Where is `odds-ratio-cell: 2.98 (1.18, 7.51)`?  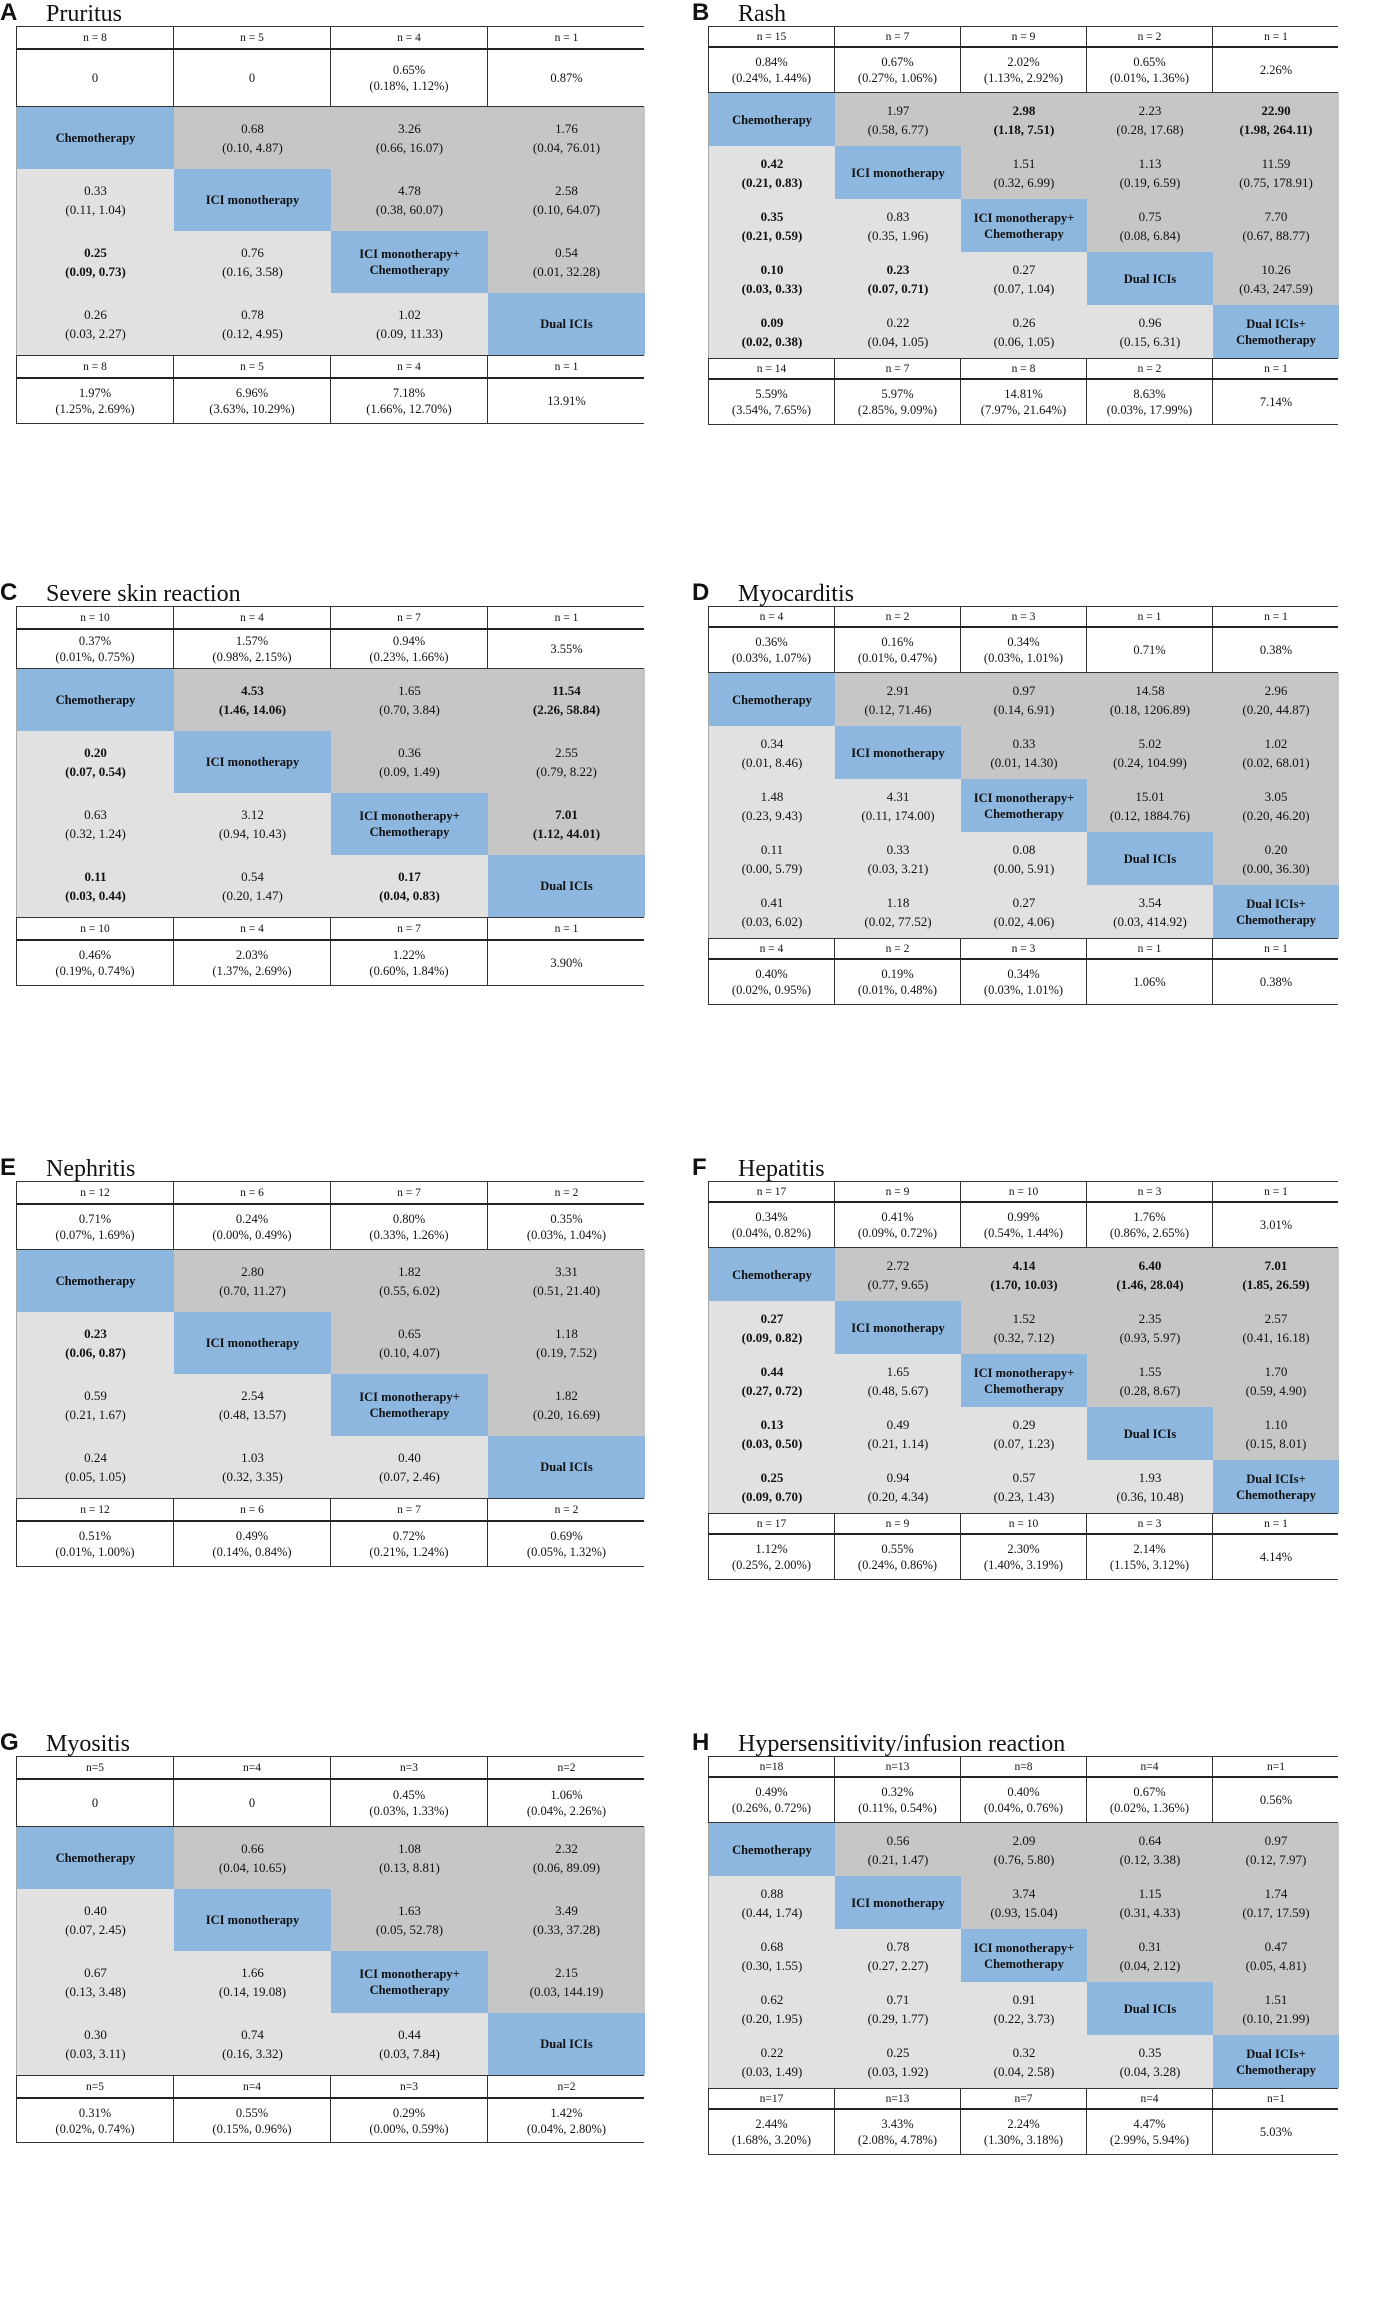
odds-ratio-cell: 2.98 (1.18, 7.51) is located at coordinates (1024, 119).